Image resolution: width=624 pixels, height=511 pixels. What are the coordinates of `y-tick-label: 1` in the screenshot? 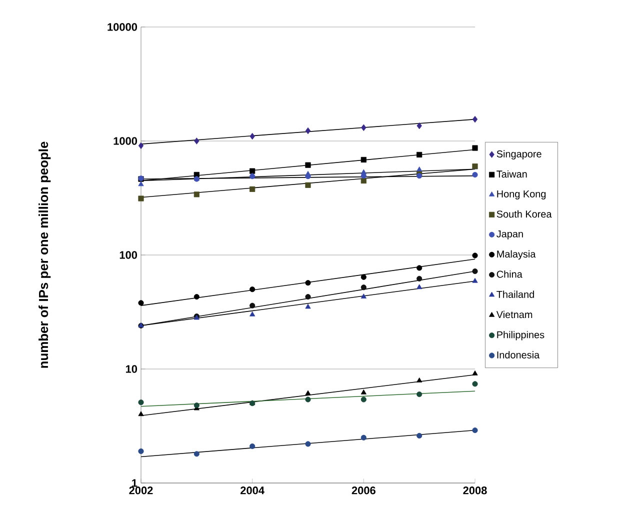 It's located at (135, 483).